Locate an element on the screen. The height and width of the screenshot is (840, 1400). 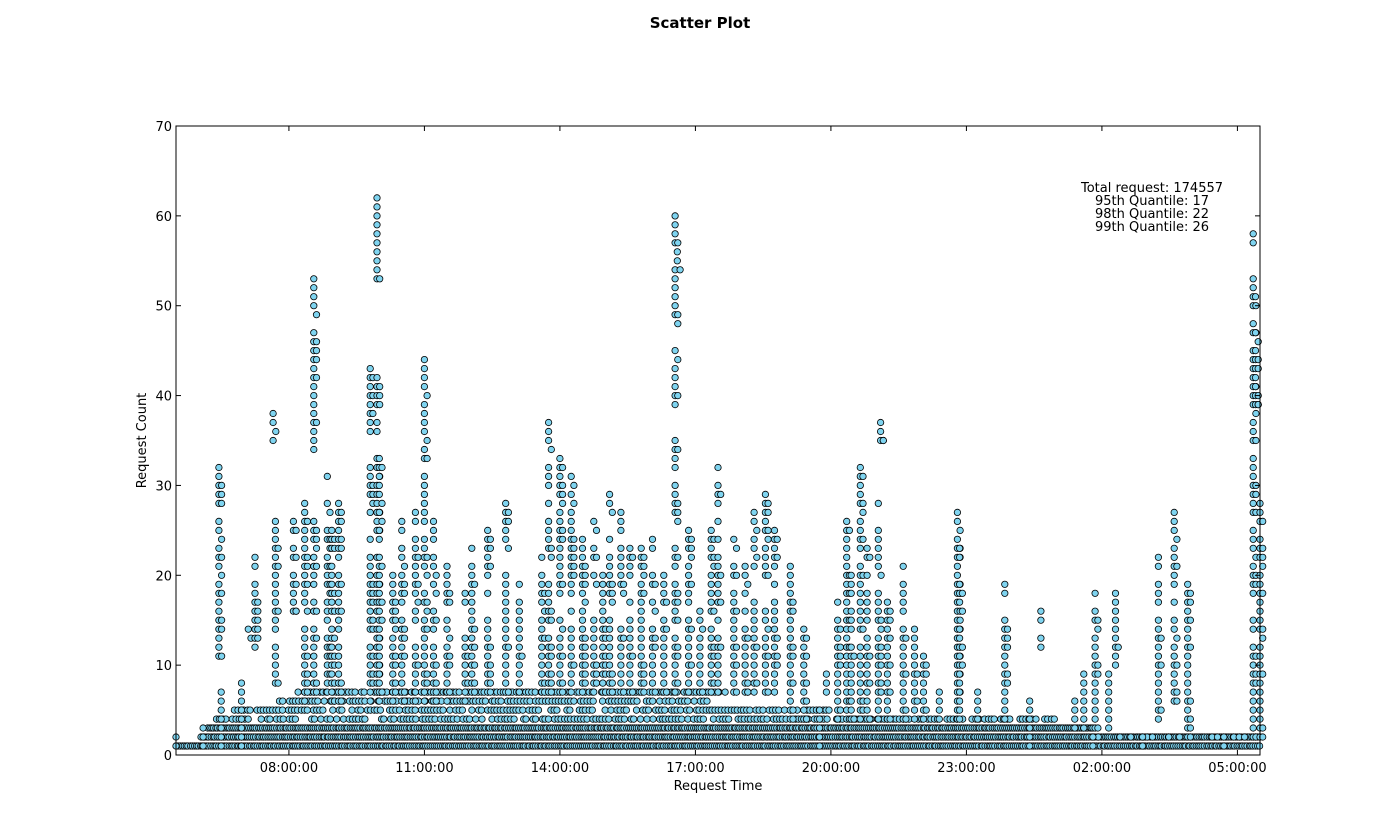
y-tick-label: 60 is located at coordinates (163, 217).